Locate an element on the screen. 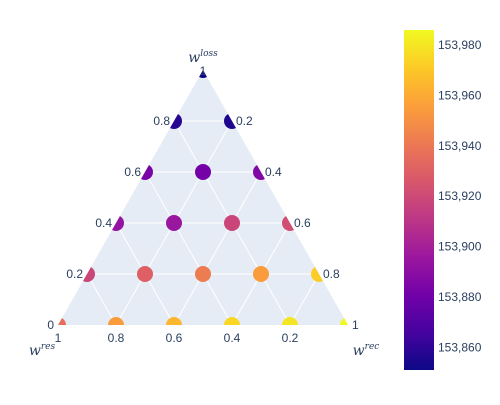 Image resolution: width=500 pixels, height=405 pixels. colorbar-tick-label: 153,920 is located at coordinates (460, 196).